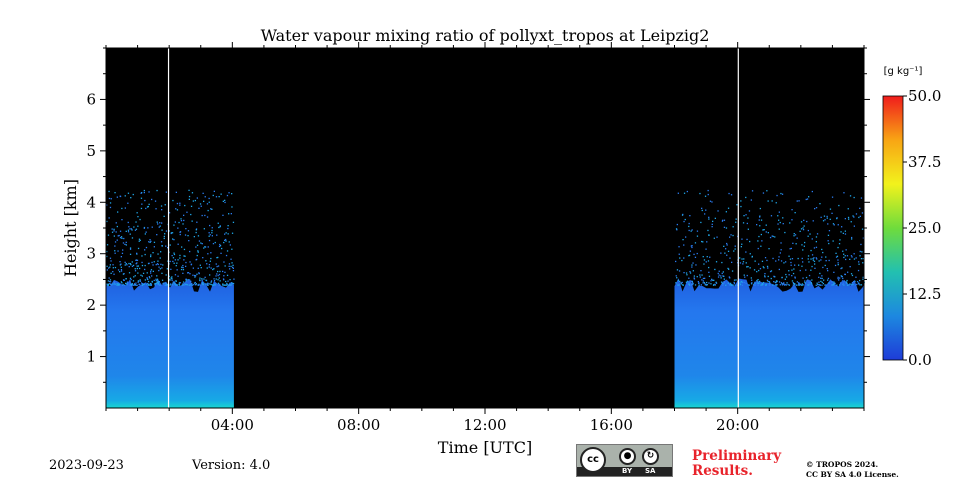  I want to click on x-tick-label: 12:00, so click(484, 425).